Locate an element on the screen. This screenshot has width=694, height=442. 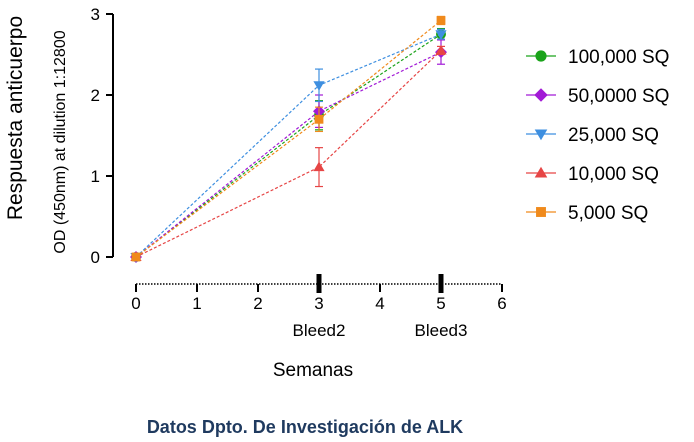
y-axis-title: Respuesta anticuerpo is located at coordinates (15, 118).